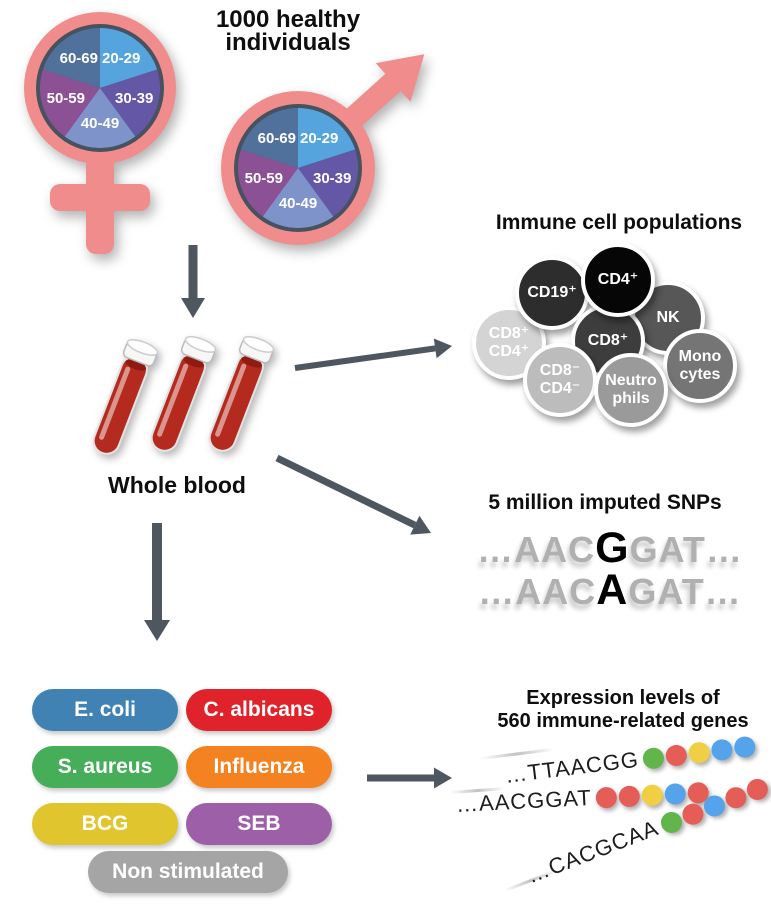 The image size is (771, 922). Describe the element at coordinates (400, 78) in the screenshot. I see `male-symbol-arrow-head` at that location.